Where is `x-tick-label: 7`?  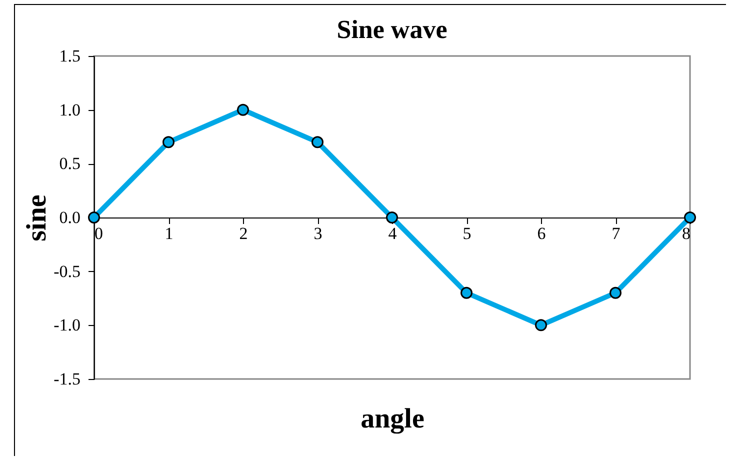
x-tick-label: 7 is located at coordinates (616, 233).